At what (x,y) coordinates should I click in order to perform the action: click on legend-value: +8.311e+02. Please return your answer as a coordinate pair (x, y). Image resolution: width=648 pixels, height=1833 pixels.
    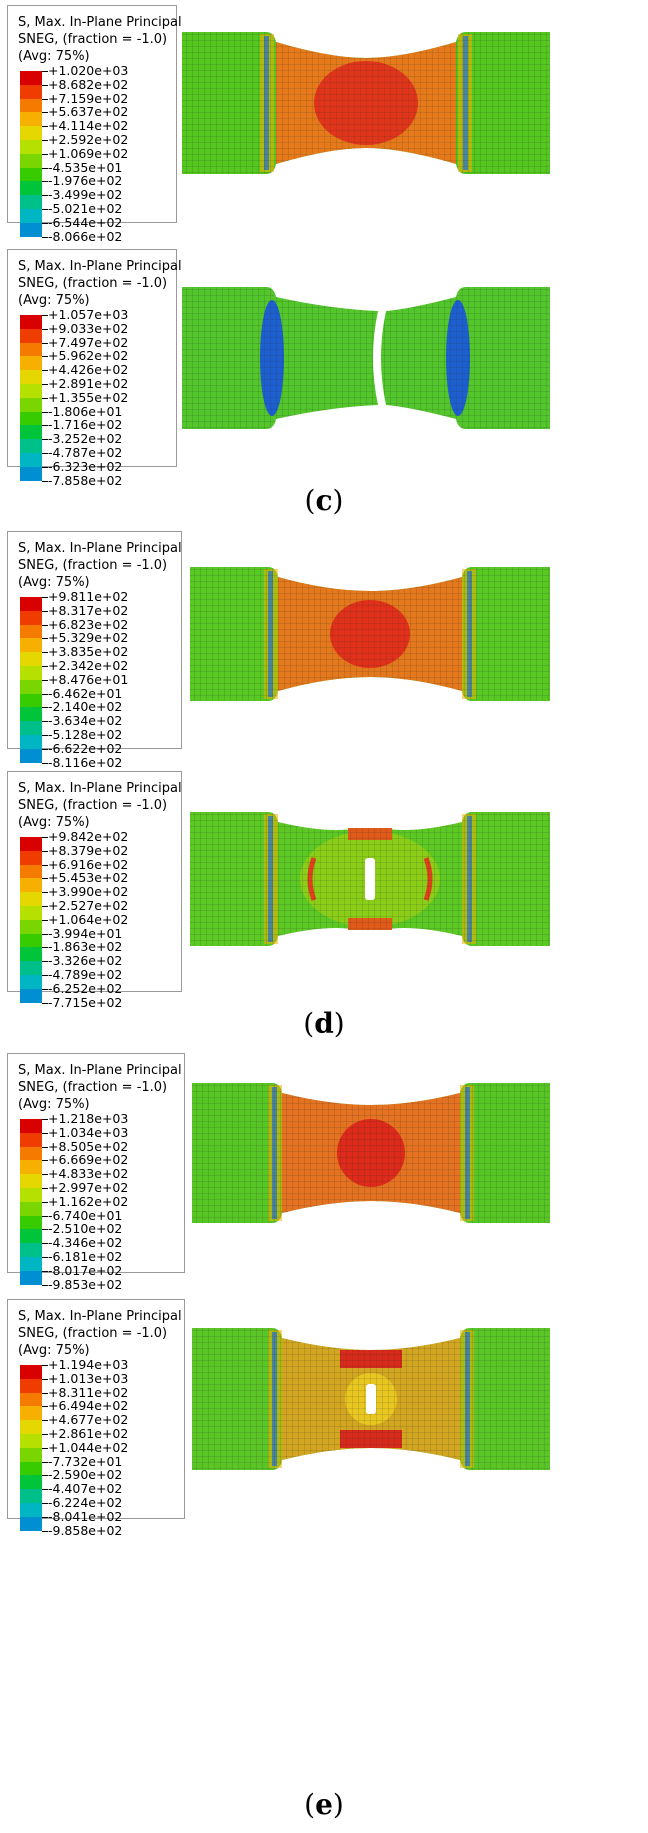
    Looking at the image, I should click on (88, 1392).